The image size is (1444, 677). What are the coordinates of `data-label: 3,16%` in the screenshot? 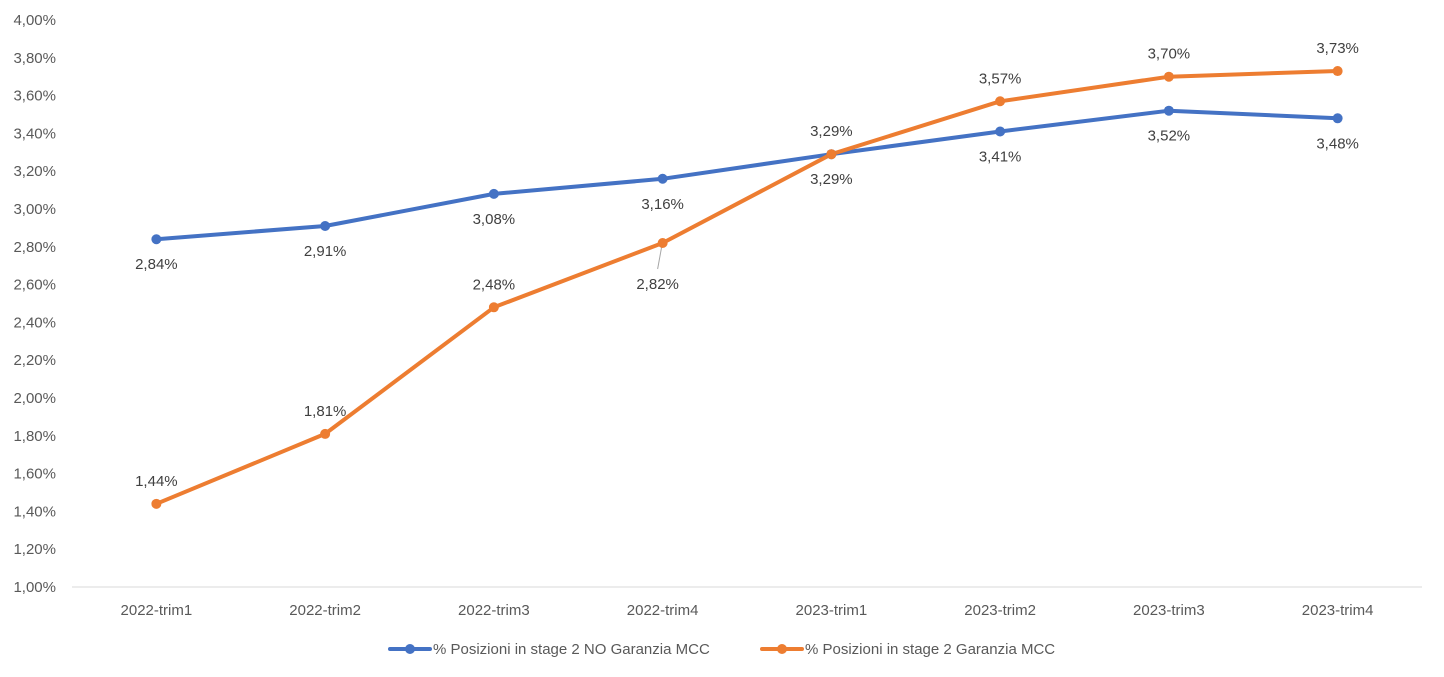 It's located at (662, 204).